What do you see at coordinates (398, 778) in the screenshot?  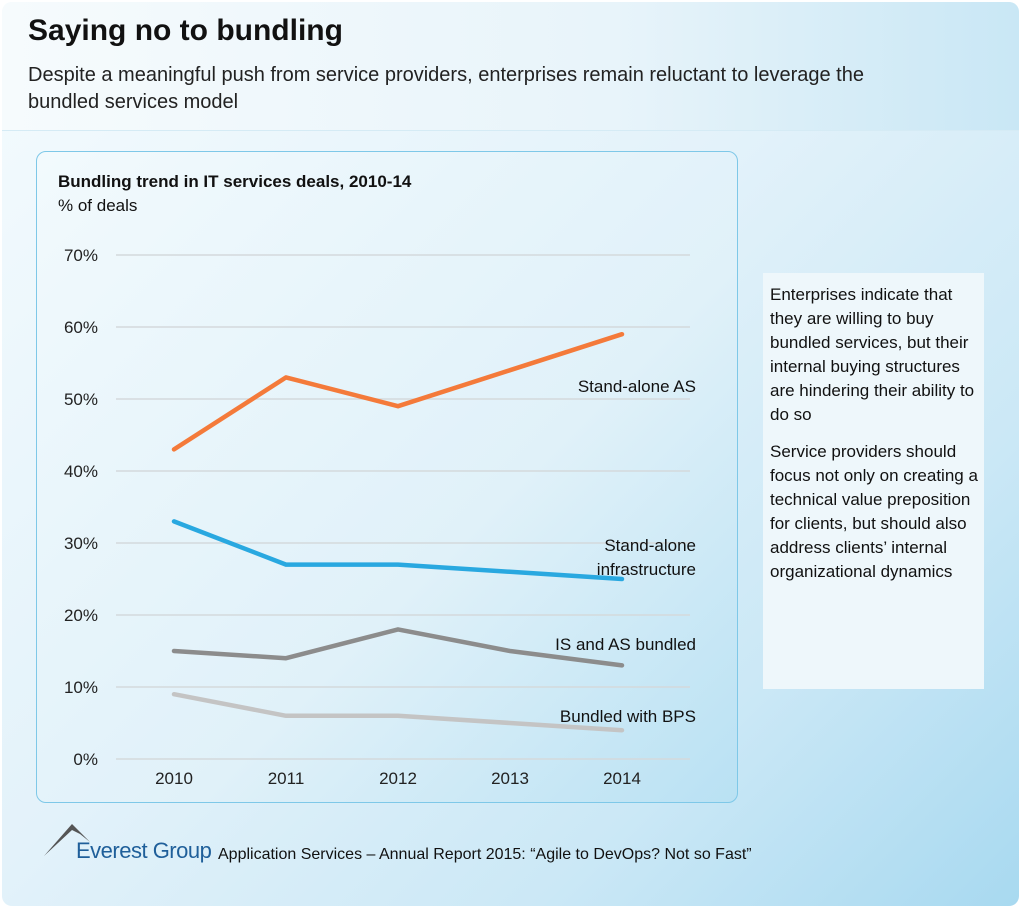 I see `x-tick-label: 2012` at bounding box center [398, 778].